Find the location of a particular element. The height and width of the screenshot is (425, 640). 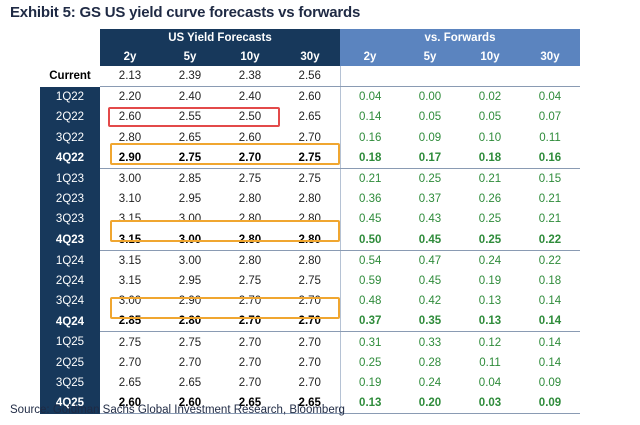

table-row: 1Q25 2.75 2.75 2.70 2.70 0.31 0.33 0.12 0.14 is located at coordinates (310, 342).